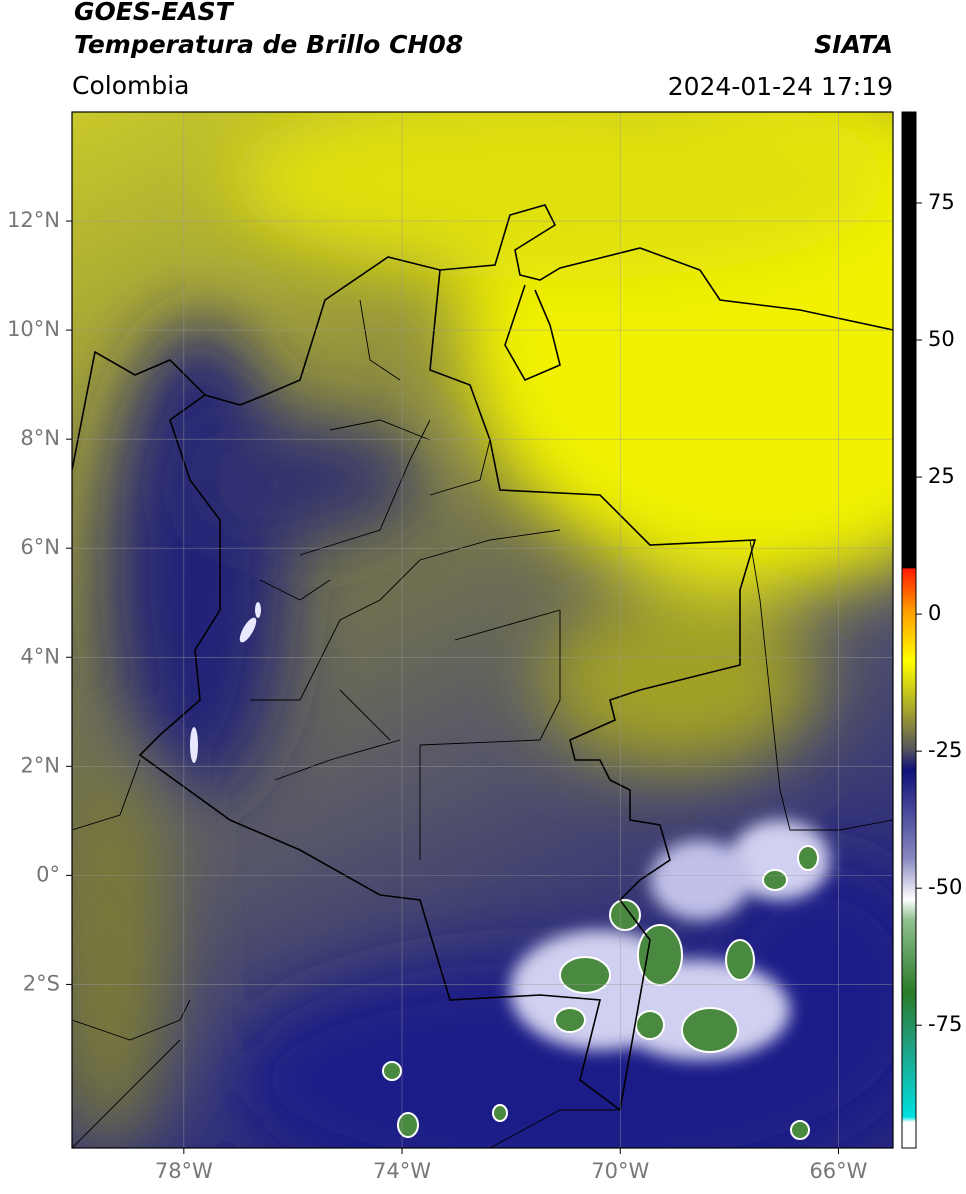 The height and width of the screenshot is (1194, 966). I want to click on colorbar-tick-label: -75, so click(945, 1024).